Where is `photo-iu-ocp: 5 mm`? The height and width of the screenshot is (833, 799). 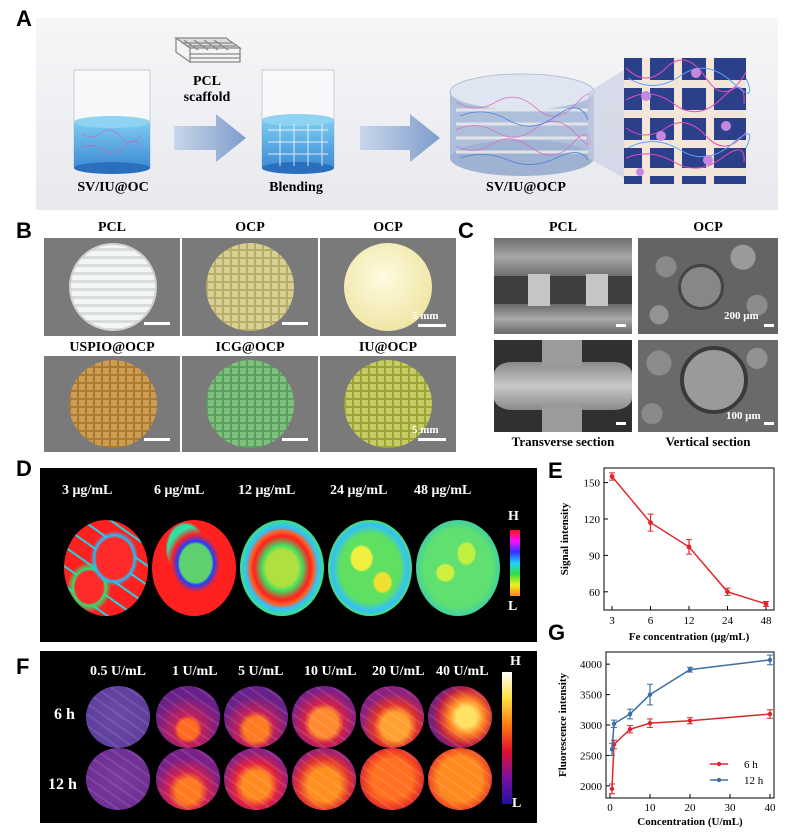 photo-iu-ocp: 5 mm is located at coordinates (388, 404).